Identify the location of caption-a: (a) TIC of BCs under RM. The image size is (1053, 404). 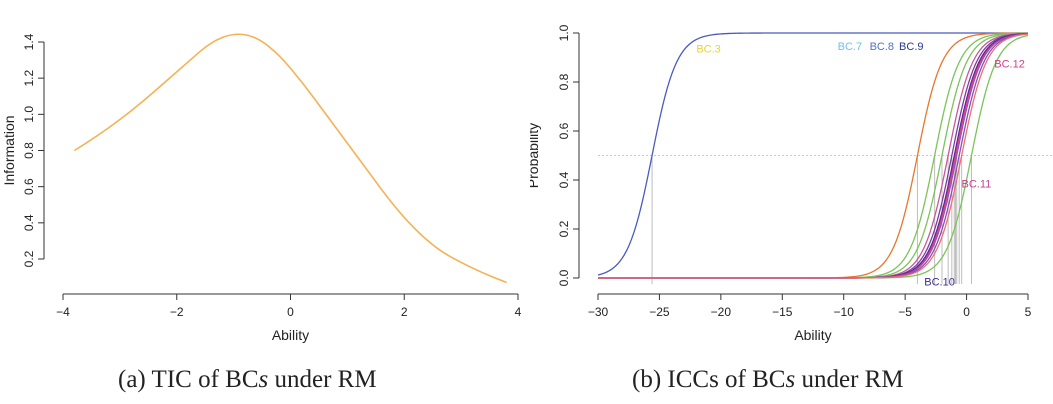
(247, 380).